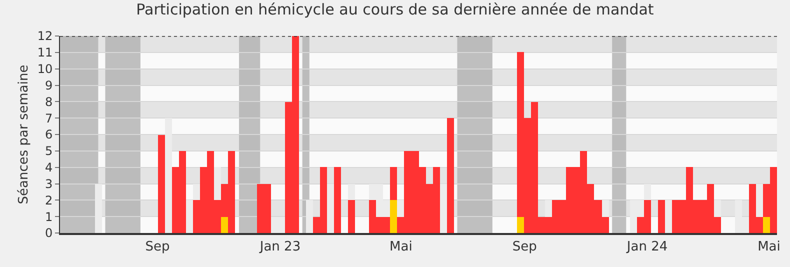  Describe the element at coordinates (48, 167) in the screenshot. I see `y-tick-label: 4` at that location.